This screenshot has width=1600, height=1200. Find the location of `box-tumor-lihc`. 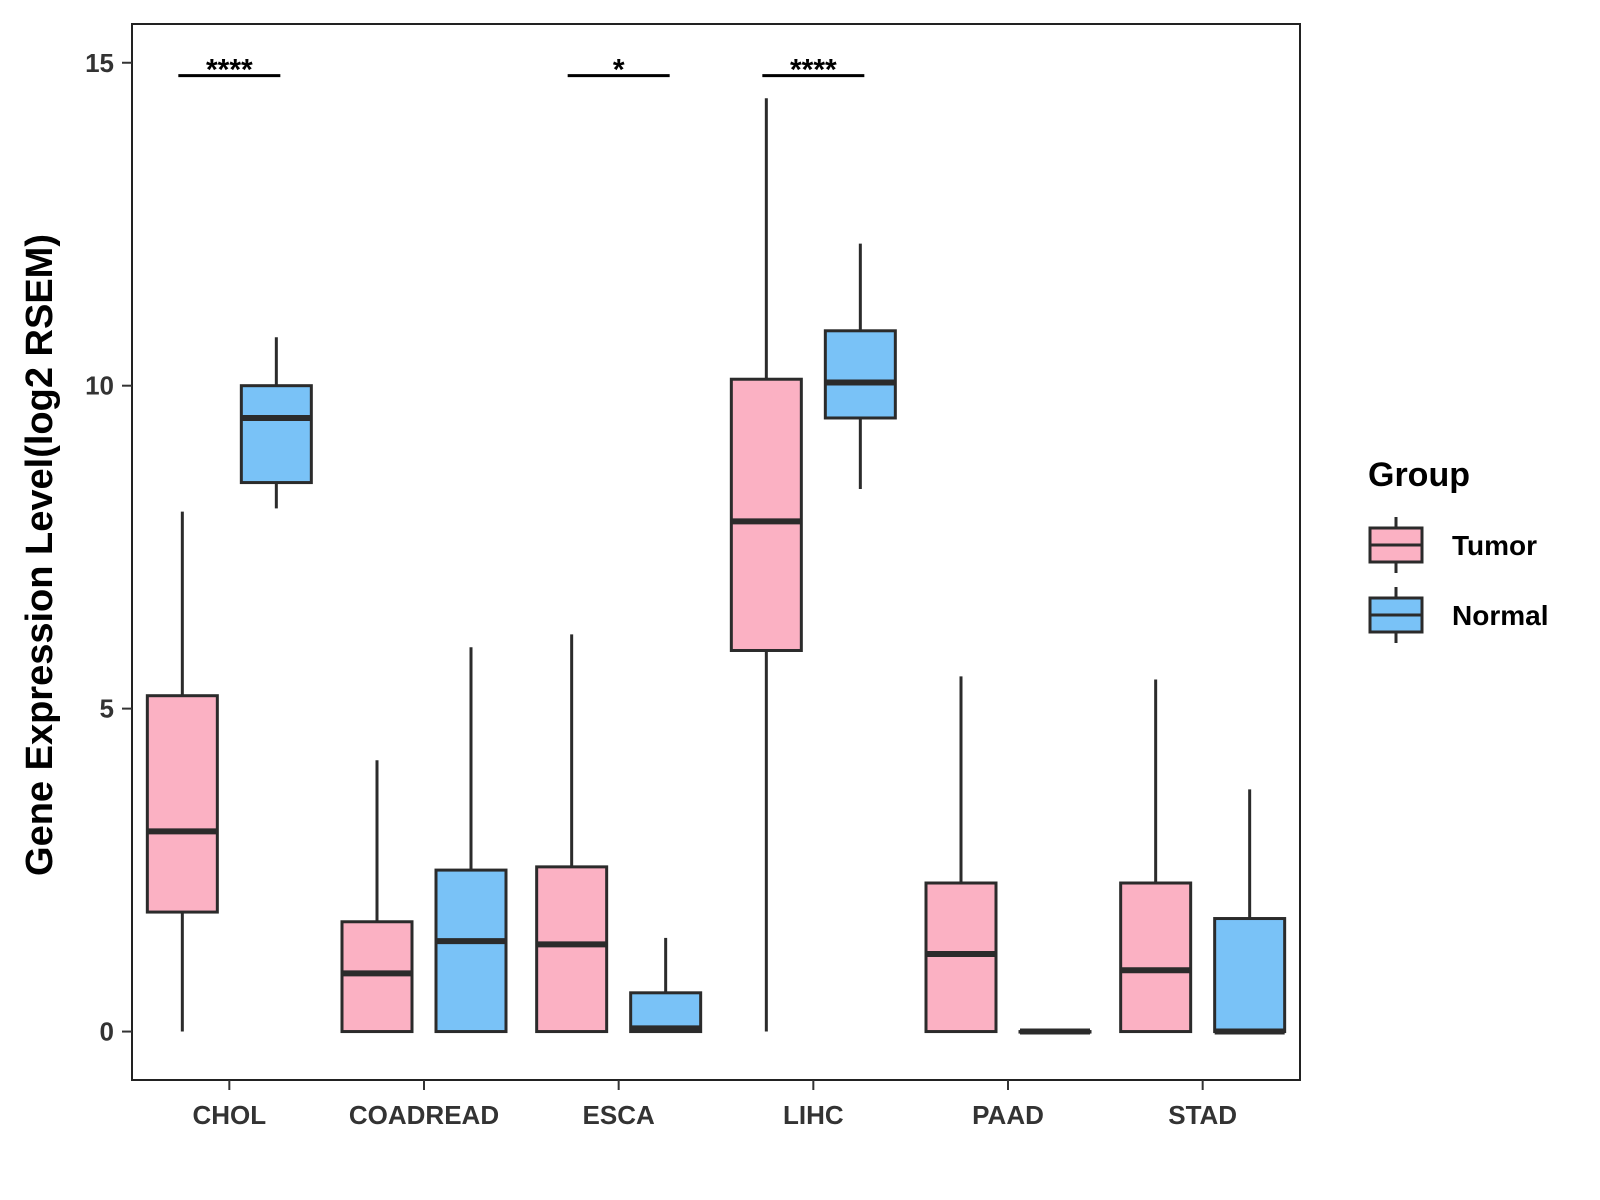

box-tumor-lihc is located at coordinates (766, 565).